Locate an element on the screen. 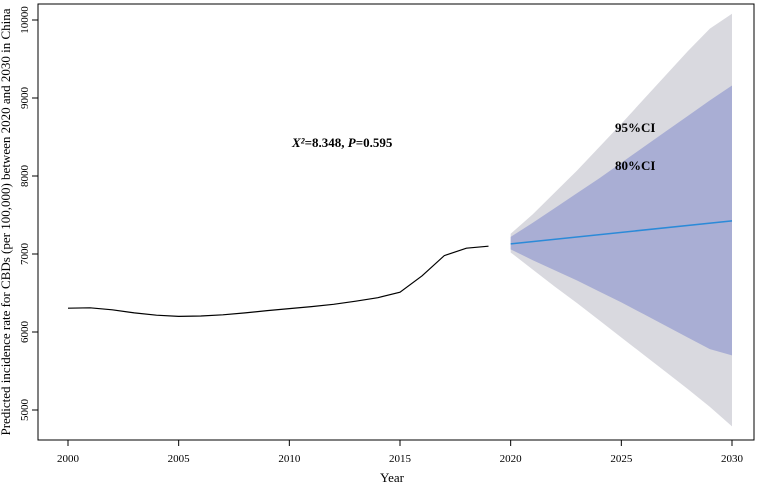 The height and width of the screenshot is (488, 760). stat-annotation: X²=8.348, P=0.595 is located at coordinates (342, 142).